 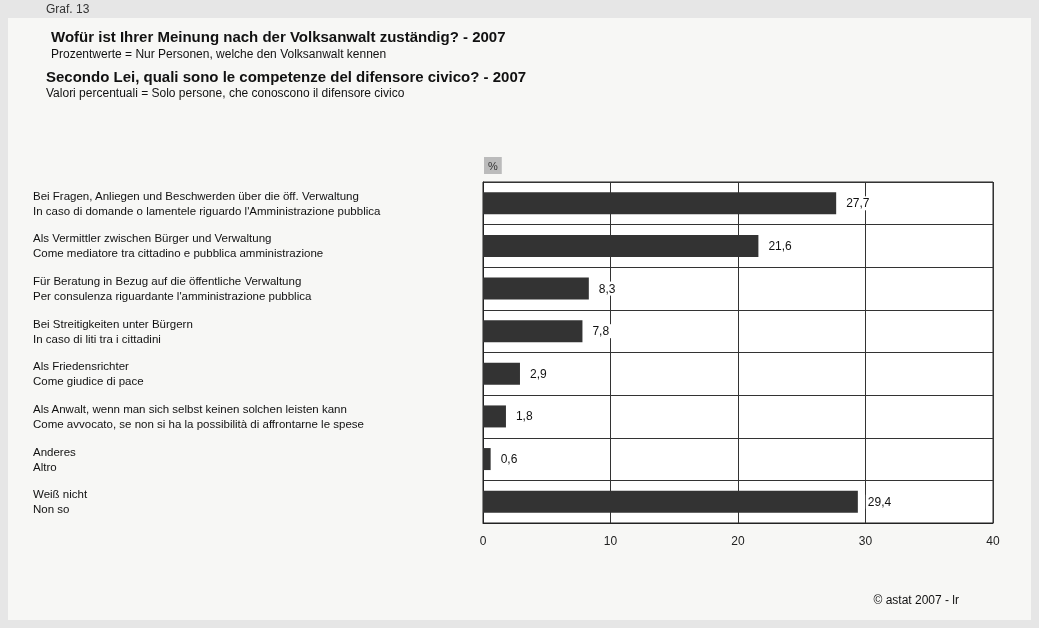 What do you see at coordinates (219, 54) in the screenshot?
I see `text: Prozentwerte = Nur Personen, welche den Volksanwalt kennen` at bounding box center [219, 54].